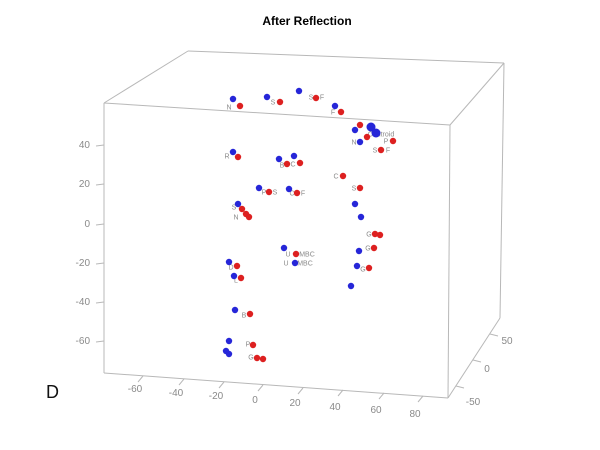 Image resolution: width=600 pixels, height=450 pixels. I want to click on x_axis-tick-label: 0, so click(255, 400).